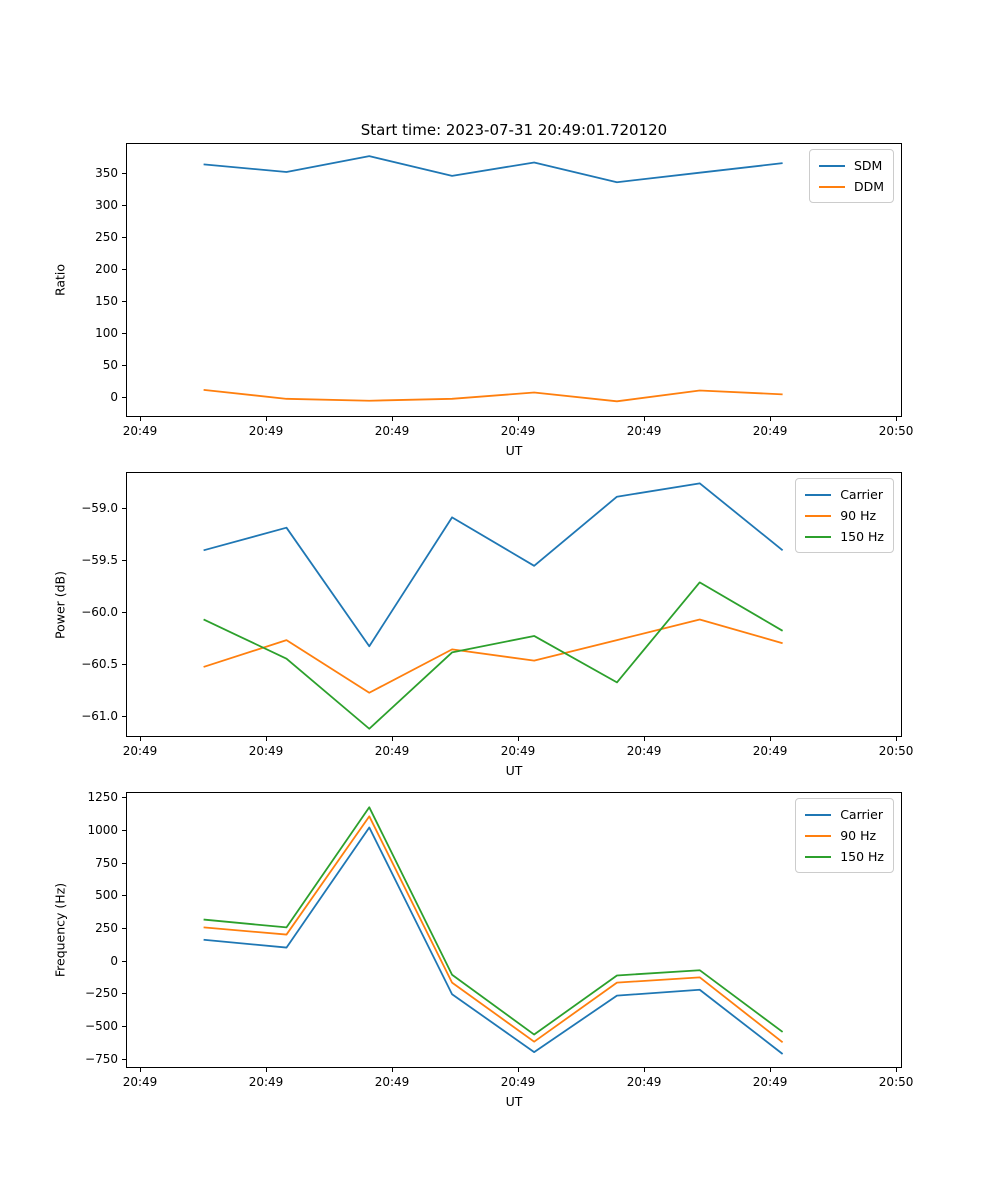 The image size is (1000, 1200). Describe the element at coordinates (106, 172) in the screenshot. I see `y-tick-label: 350` at that location.